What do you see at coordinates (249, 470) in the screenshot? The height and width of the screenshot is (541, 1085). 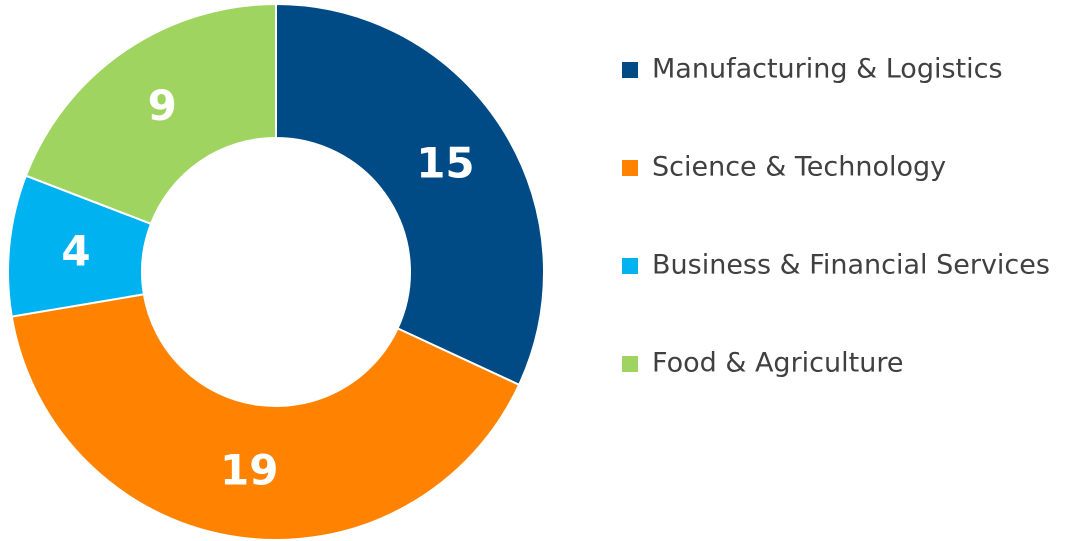 I see `data-label: 19` at bounding box center [249, 470].